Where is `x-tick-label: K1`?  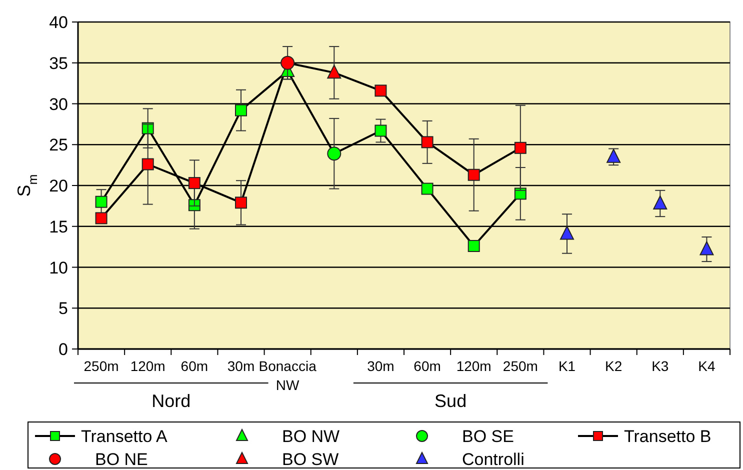
x-tick-label: K1 is located at coordinates (567, 366).